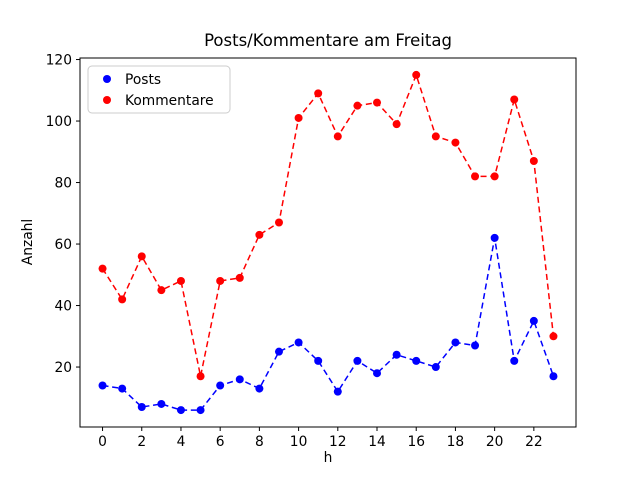 The height and width of the screenshot is (484, 640). Describe the element at coordinates (141, 442) in the screenshot. I see `x-tick-label: 2` at that location.